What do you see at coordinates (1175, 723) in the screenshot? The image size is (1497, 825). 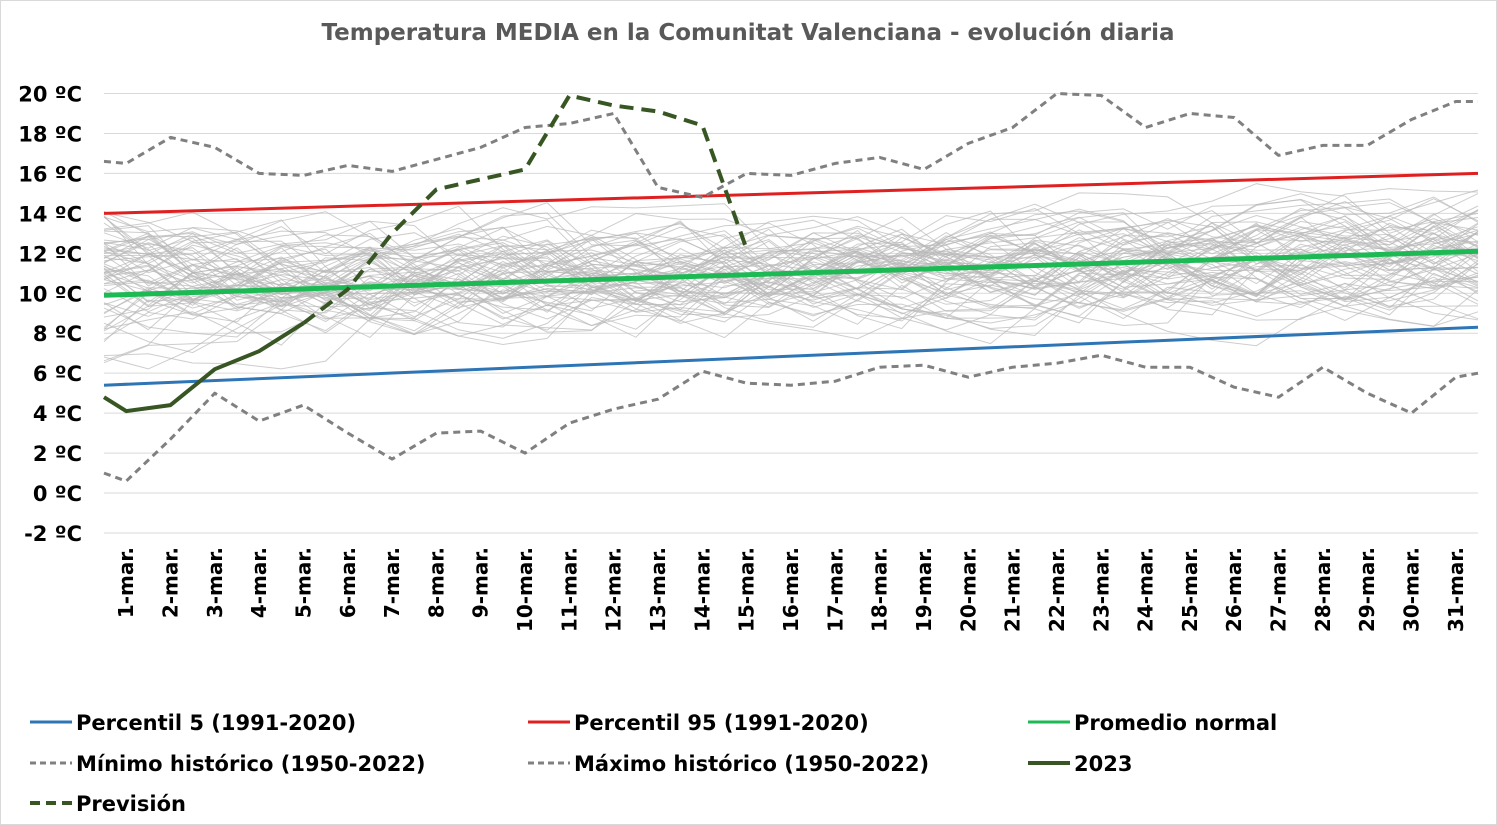 I see `legend-label: Promedio normal` at bounding box center [1175, 723].